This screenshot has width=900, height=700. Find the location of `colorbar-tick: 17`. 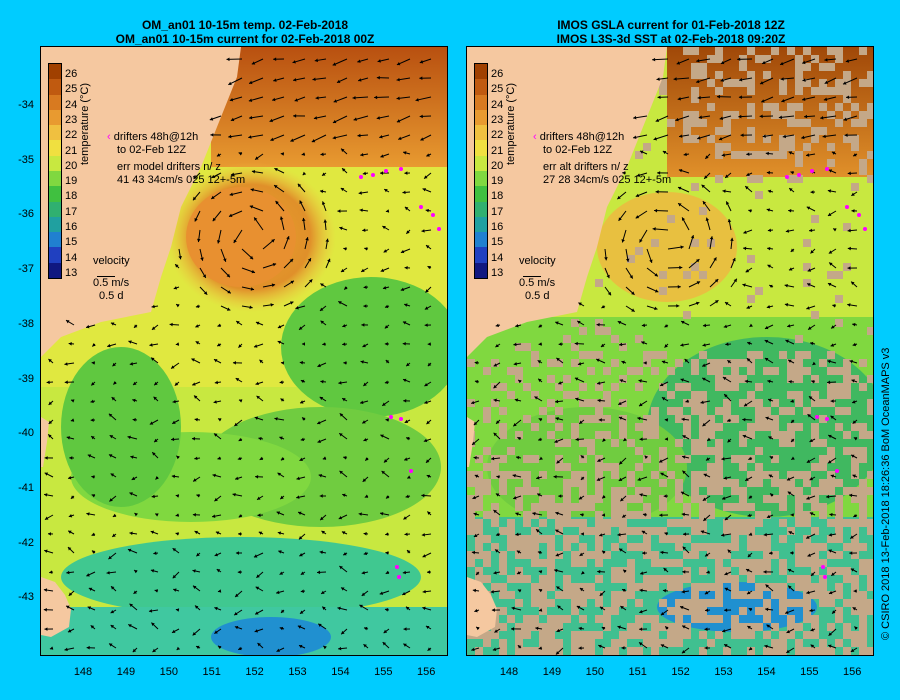

colorbar-tick: 17 is located at coordinates (71, 211).